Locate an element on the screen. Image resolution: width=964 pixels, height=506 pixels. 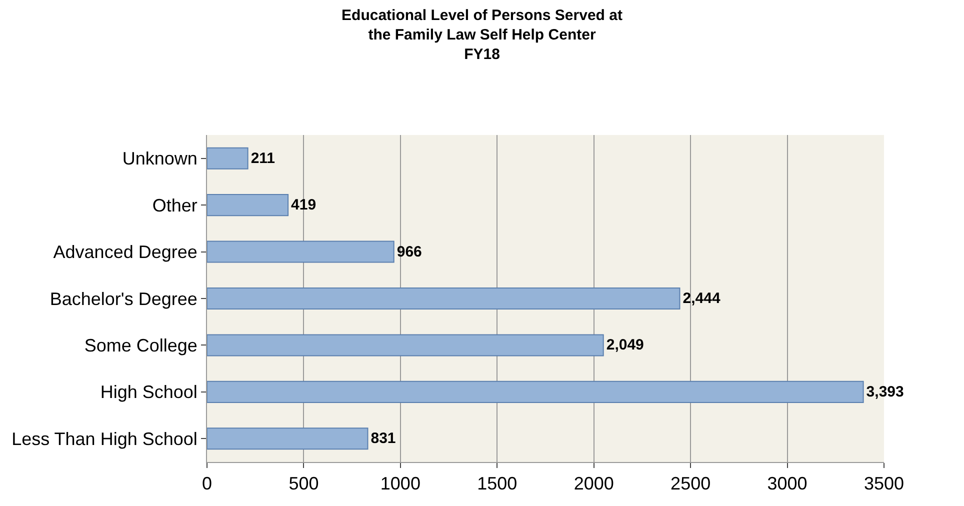
y-tick-label: Some College is located at coordinates (141, 346).